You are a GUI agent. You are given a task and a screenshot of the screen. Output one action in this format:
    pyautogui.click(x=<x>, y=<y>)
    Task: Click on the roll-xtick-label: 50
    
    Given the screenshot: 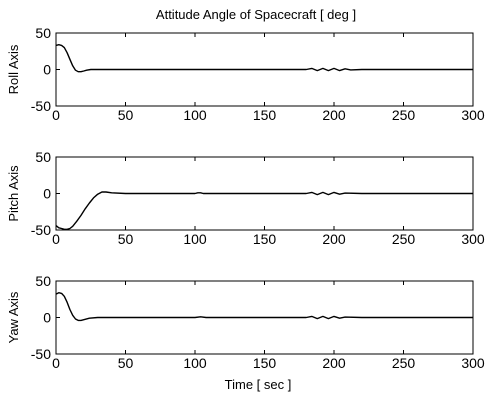 What is the action you would take?
    pyautogui.click(x=126, y=115)
    